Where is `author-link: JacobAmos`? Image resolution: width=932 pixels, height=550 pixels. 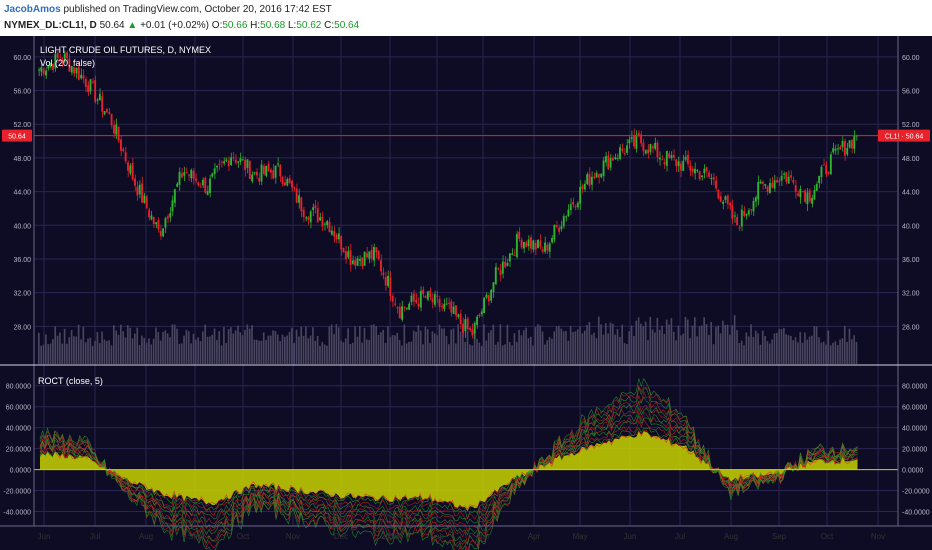 author-link: JacobAmos is located at coordinates (32, 9).